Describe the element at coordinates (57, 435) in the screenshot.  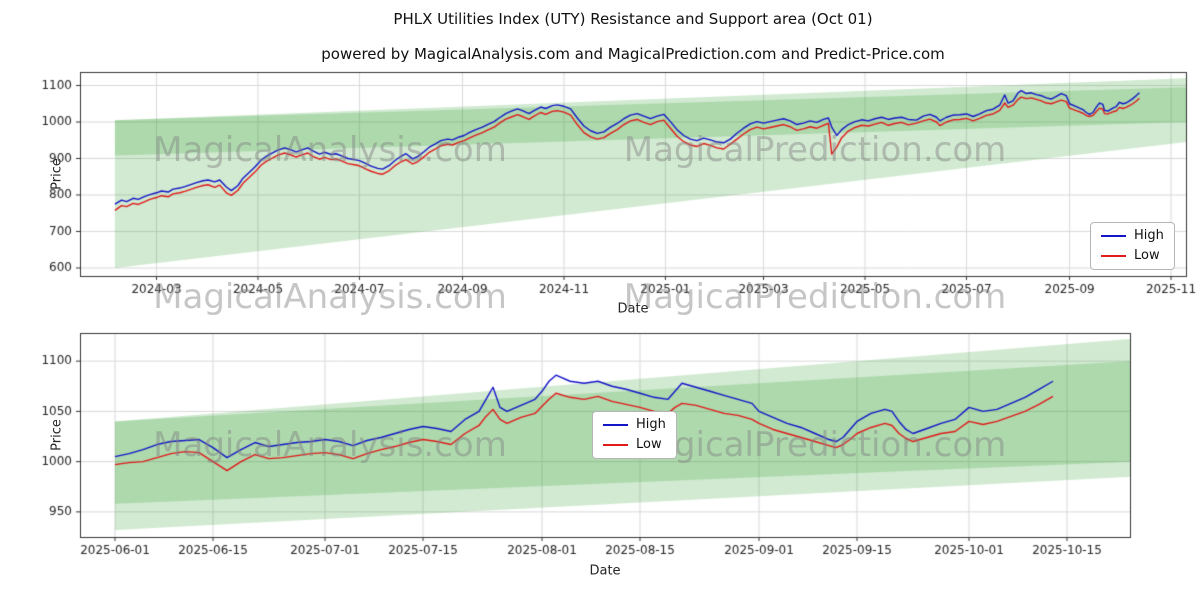
I see `y-axis-label-bottom: Price` at that location.